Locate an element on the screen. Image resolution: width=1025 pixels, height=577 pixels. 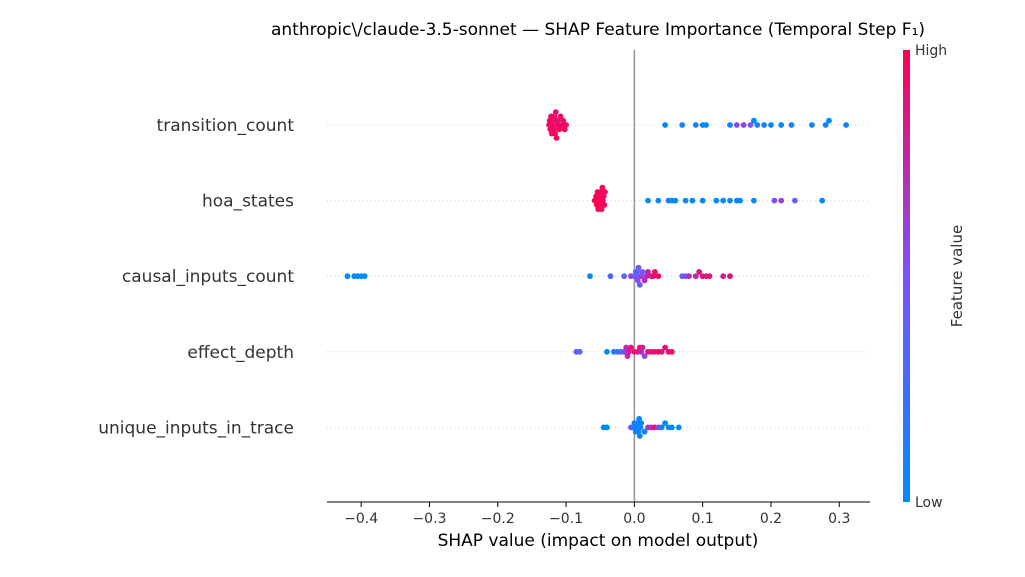
x-tick-label: −0.3 is located at coordinates (429, 519).